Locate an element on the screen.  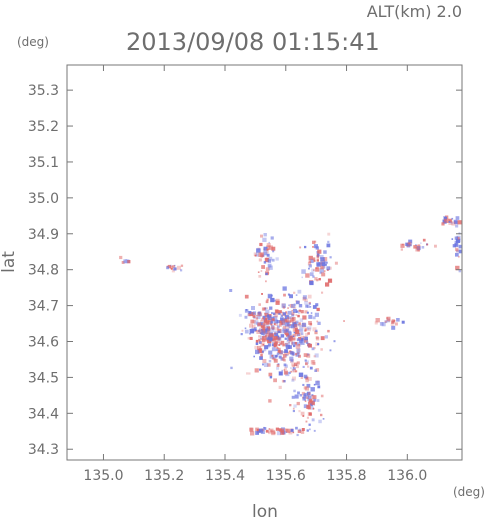
x-tick-label: 136.0 is located at coordinates (407, 476).